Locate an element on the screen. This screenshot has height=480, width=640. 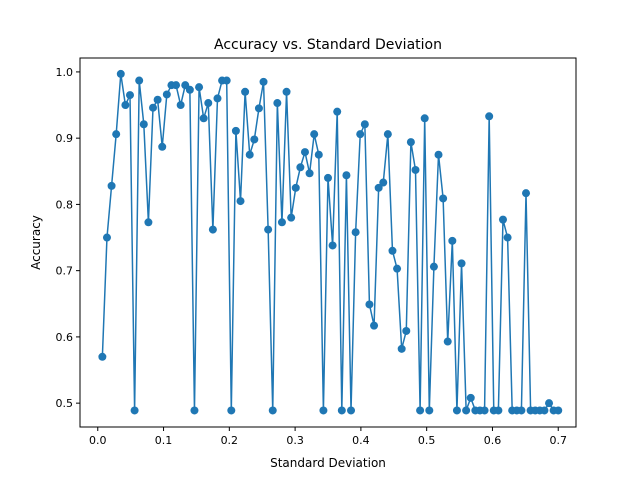
x-tick-label: 0.6 is located at coordinates (493, 440).